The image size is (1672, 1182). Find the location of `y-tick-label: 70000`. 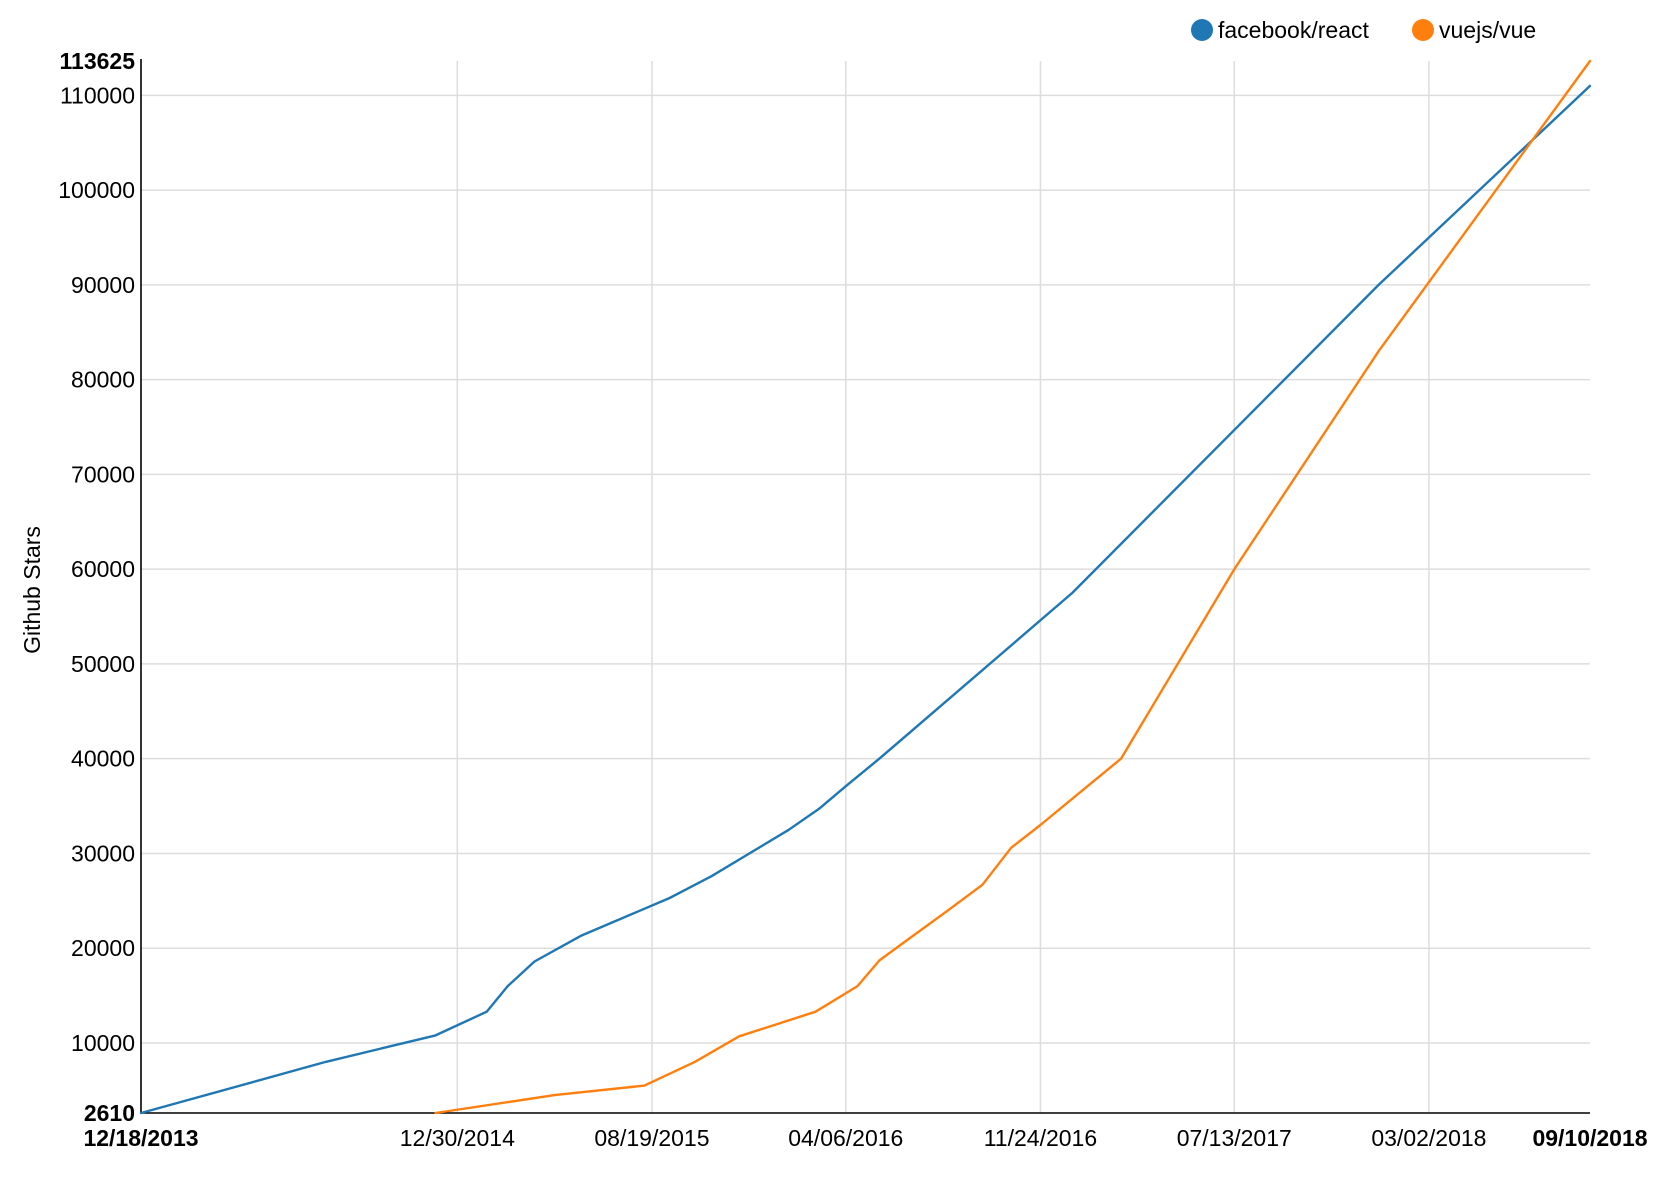

y-tick-label: 70000 is located at coordinates (103, 474).